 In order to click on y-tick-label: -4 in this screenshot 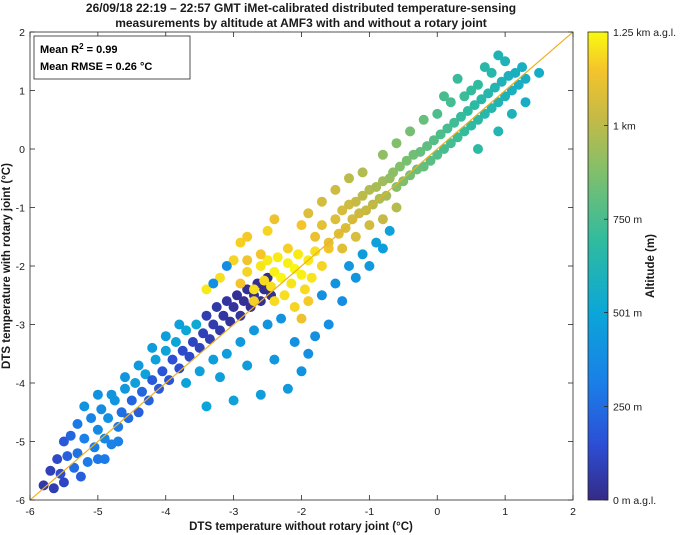, I will do `click(20, 384)`.